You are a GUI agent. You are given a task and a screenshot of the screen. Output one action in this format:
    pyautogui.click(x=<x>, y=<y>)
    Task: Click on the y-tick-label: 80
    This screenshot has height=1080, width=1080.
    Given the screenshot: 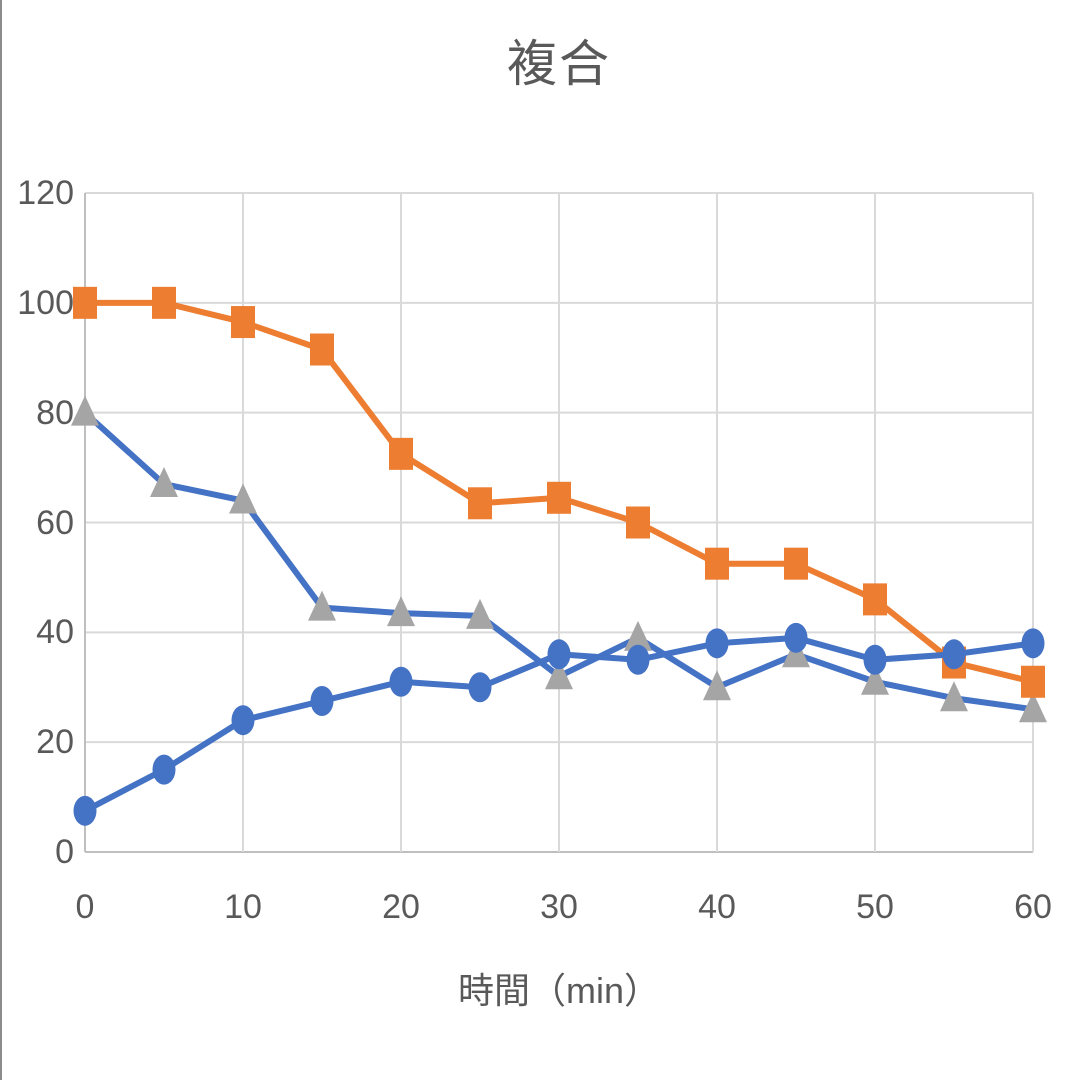 What is the action you would take?
    pyautogui.click(x=55, y=412)
    